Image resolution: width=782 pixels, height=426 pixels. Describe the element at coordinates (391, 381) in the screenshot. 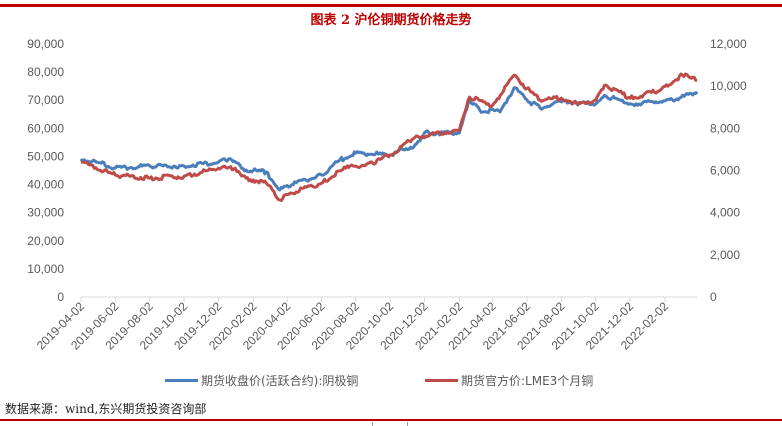

I see `legend: 期货收盘价(活跃合约):阴极铜 期货官方价:LME3个月铜` at that location.